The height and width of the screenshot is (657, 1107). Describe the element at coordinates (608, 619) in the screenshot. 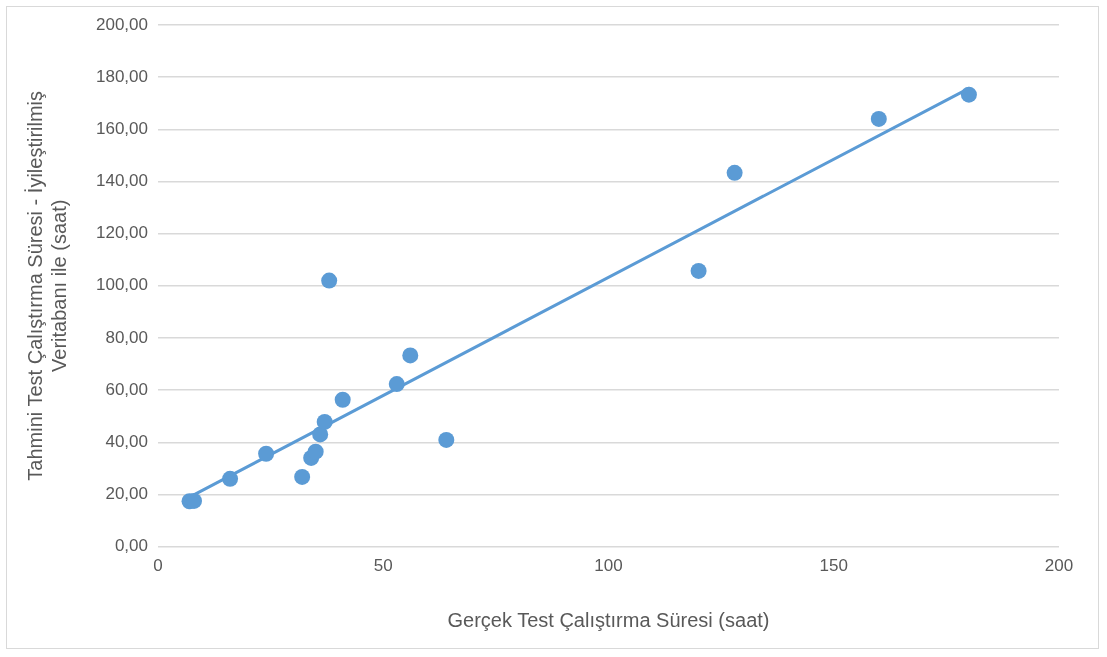

I see `x-axis-title: Gerçek Test Çalıştırma Süresi (saat)` at that location.